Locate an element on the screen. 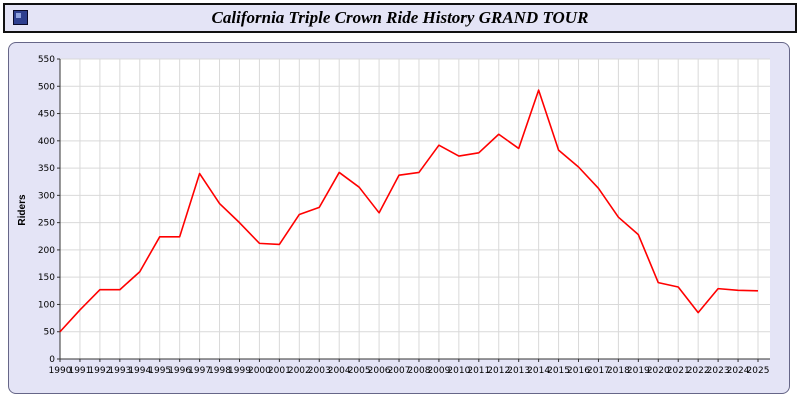 This screenshot has height=400, width=800. x-tick-label: 1990 is located at coordinates (60, 371).